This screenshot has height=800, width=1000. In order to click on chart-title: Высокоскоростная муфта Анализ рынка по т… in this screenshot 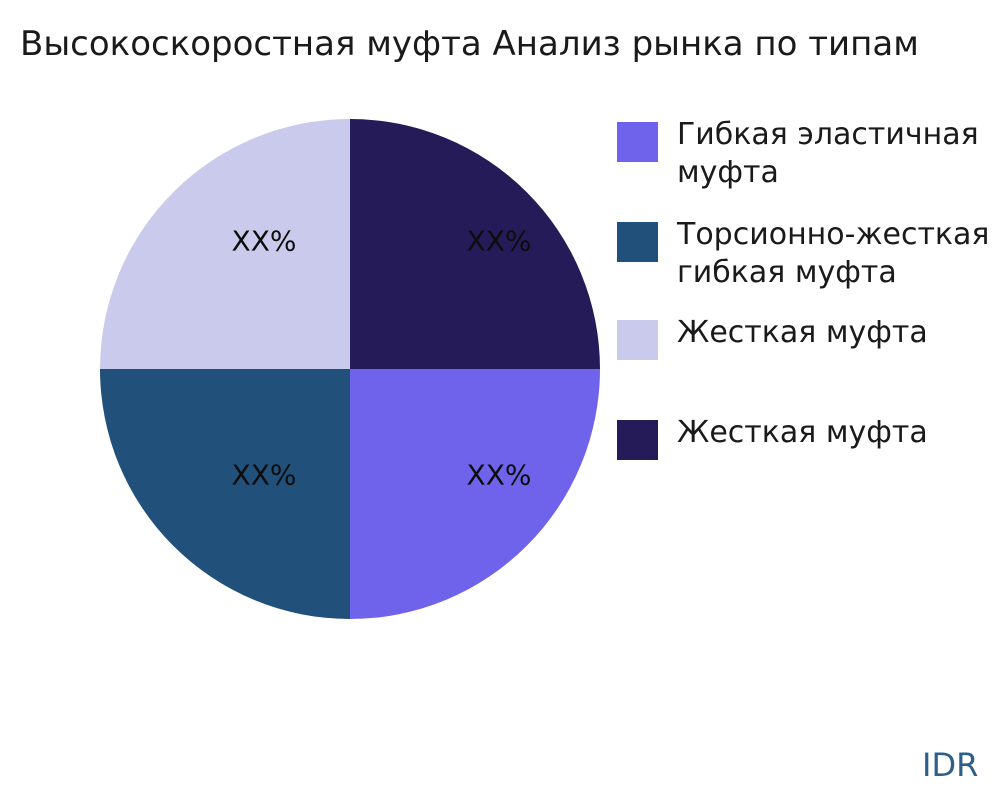, I will do `click(469, 44)`.